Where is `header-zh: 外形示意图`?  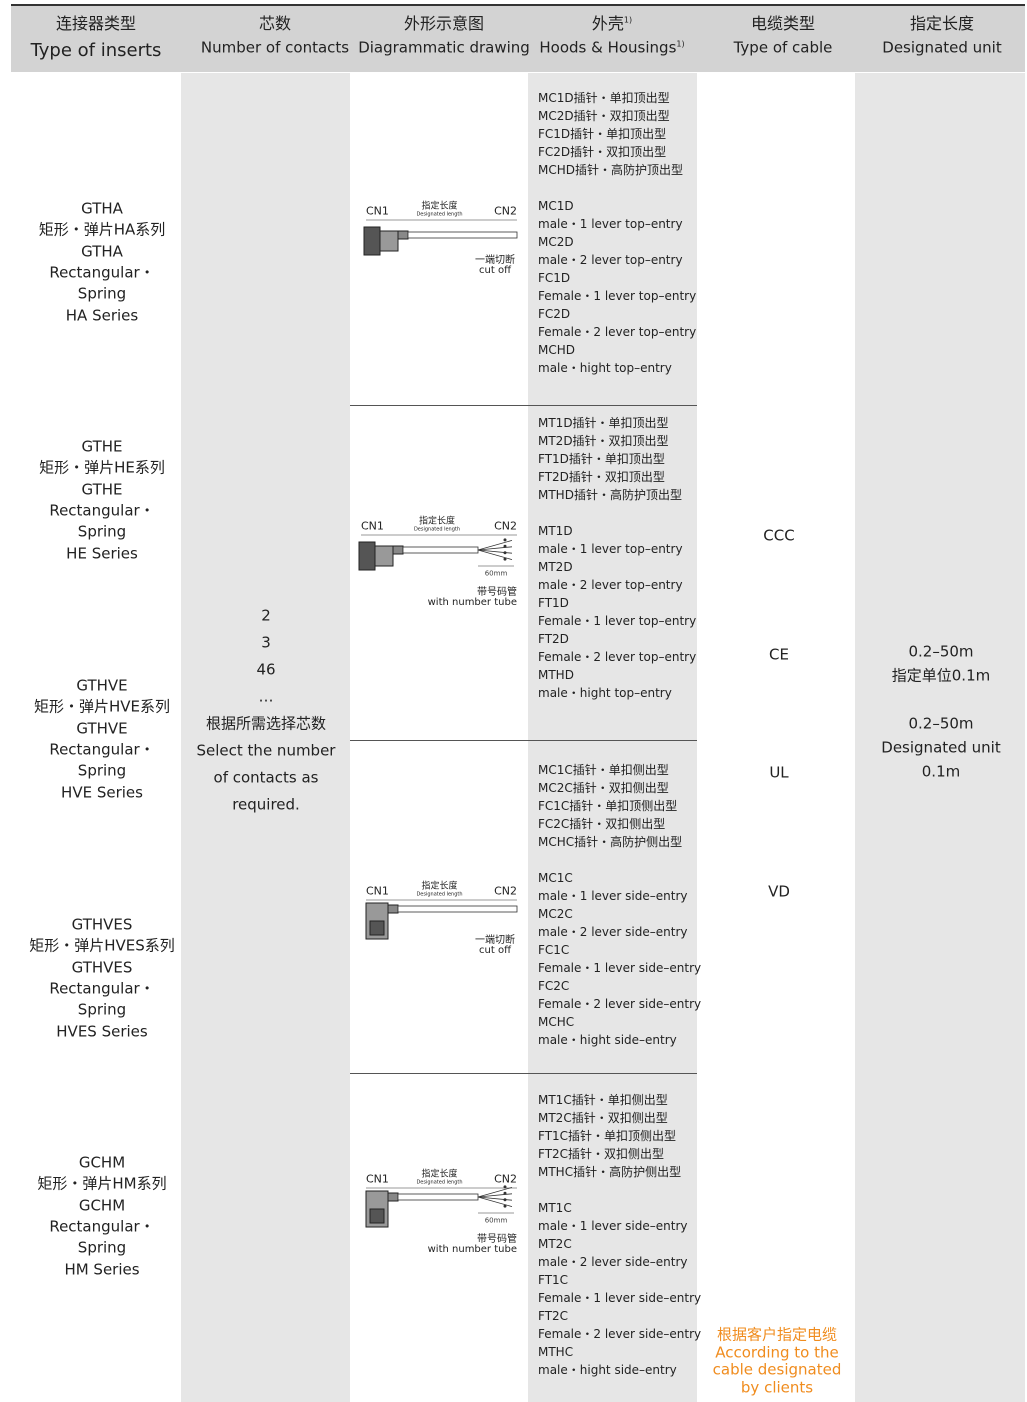
header-zh: 外形示意图 is located at coordinates (444, 23).